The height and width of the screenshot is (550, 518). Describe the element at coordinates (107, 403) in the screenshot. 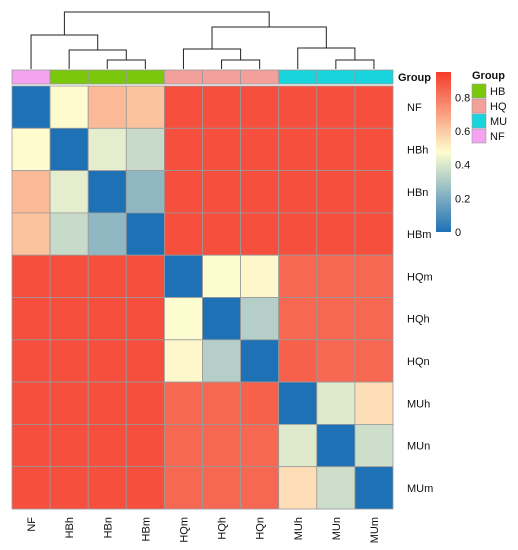

I see `heatmap-cell-MUh-HBn` at that location.